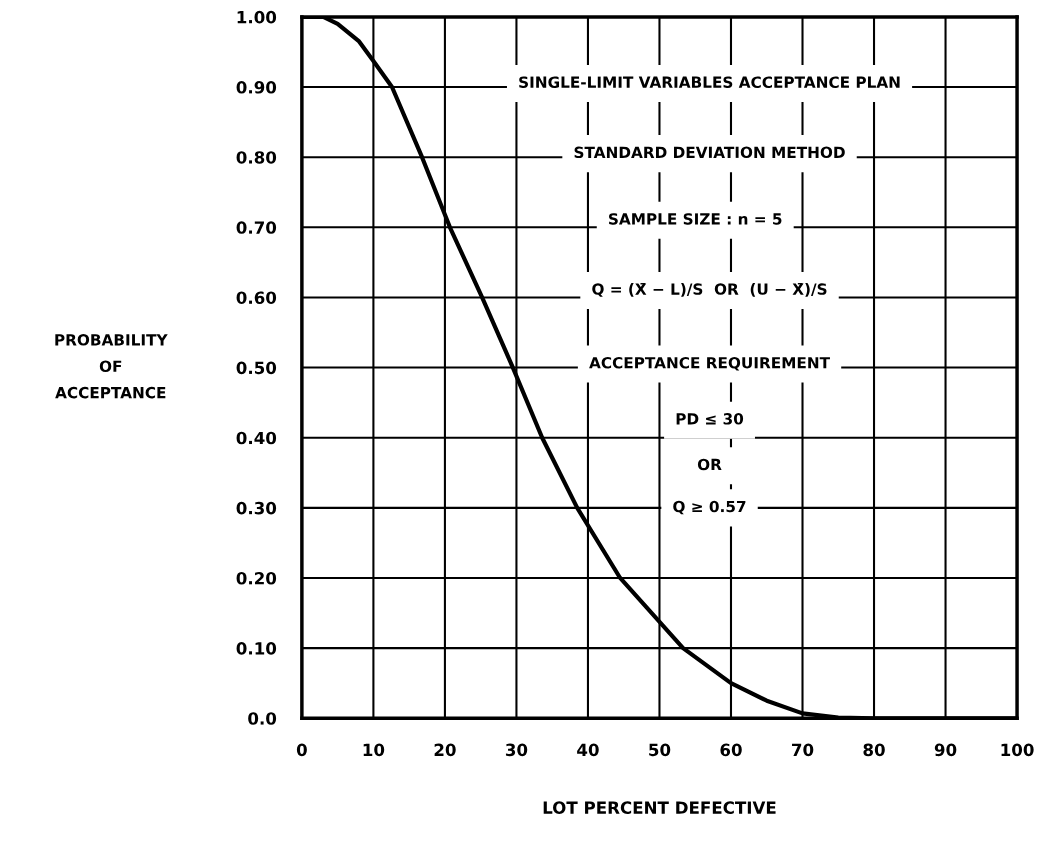 Image resolution: width=1041 pixels, height=845 pixels. What do you see at coordinates (111, 366) in the screenshot?
I see `y-axis-title: PROBABILITY OF ACCEPTANCE` at bounding box center [111, 366].